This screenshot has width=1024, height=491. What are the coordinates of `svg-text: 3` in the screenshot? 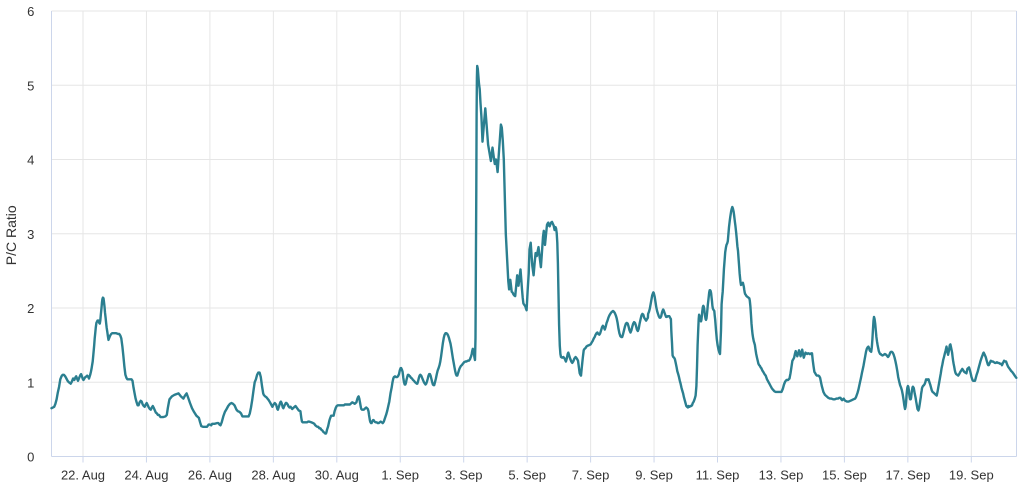 It's located at (30, 234).